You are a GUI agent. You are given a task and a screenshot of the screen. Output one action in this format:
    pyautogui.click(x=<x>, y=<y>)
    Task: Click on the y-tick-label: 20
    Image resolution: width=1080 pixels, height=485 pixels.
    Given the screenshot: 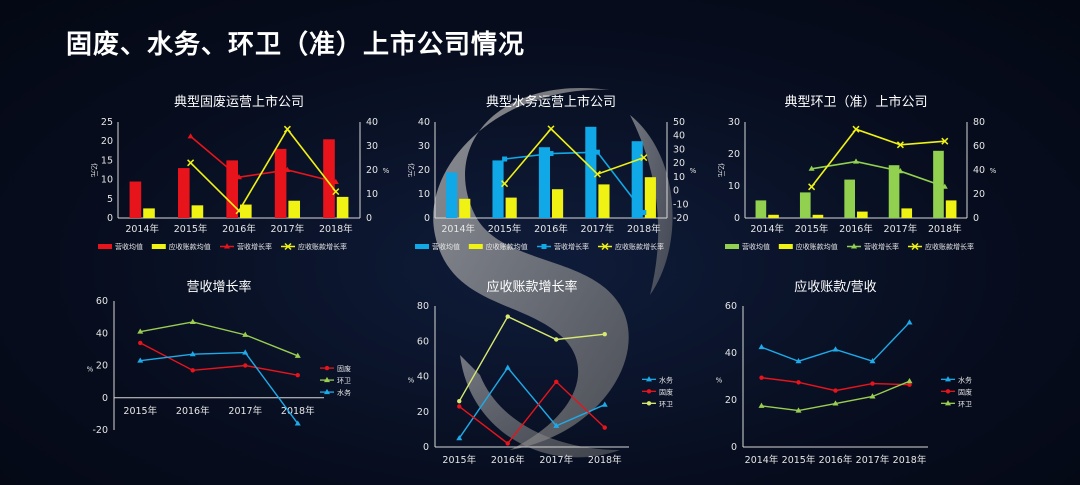 What is the action you would take?
    pyautogui.click(x=731, y=400)
    